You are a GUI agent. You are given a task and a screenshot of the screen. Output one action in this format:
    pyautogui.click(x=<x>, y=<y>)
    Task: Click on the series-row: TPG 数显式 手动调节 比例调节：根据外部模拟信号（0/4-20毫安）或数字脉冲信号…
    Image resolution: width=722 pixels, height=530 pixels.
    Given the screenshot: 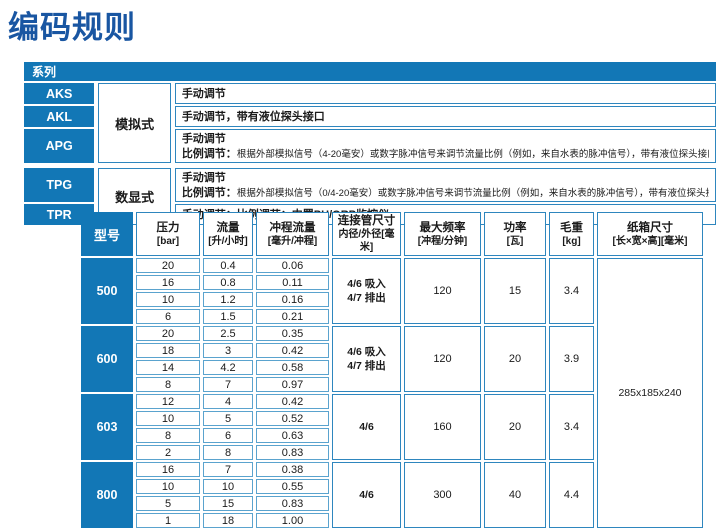 What is the action you would take?
    pyautogui.click(x=370, y=196)
    